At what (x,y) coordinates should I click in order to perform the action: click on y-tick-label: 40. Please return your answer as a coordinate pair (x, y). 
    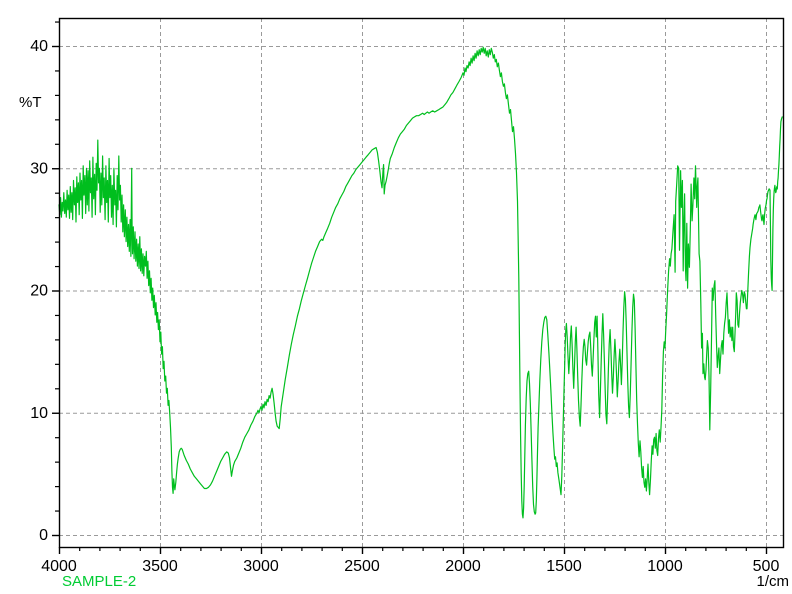
    Looking at the image, I should click on (39, 46).